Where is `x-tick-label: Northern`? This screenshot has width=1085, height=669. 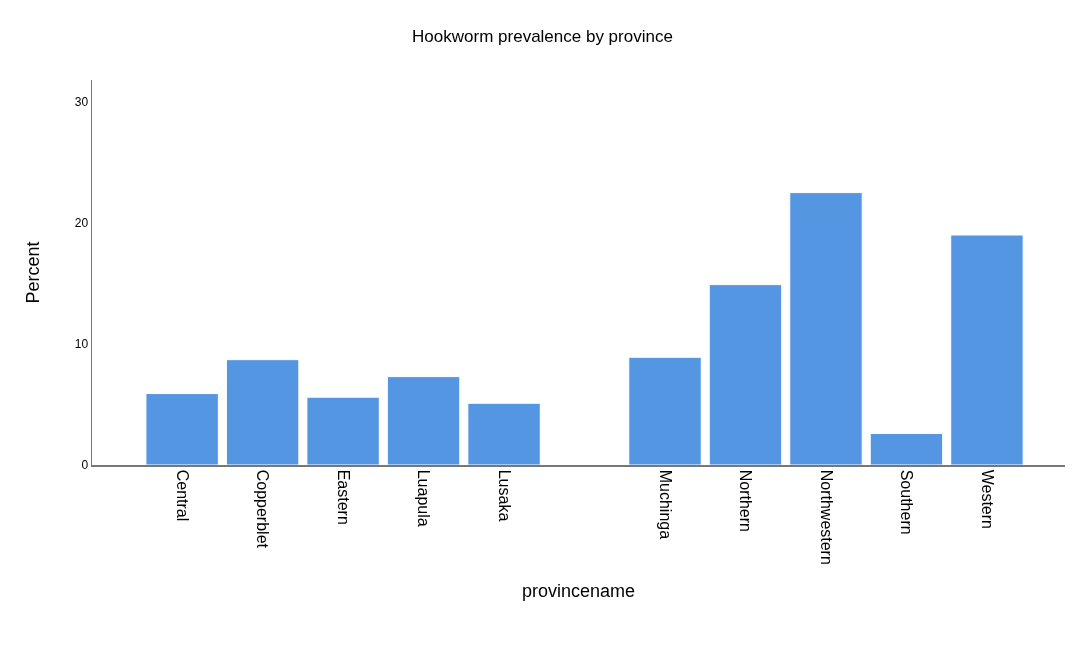 x-tick-label: Northern is located at coordinates (746, 500).